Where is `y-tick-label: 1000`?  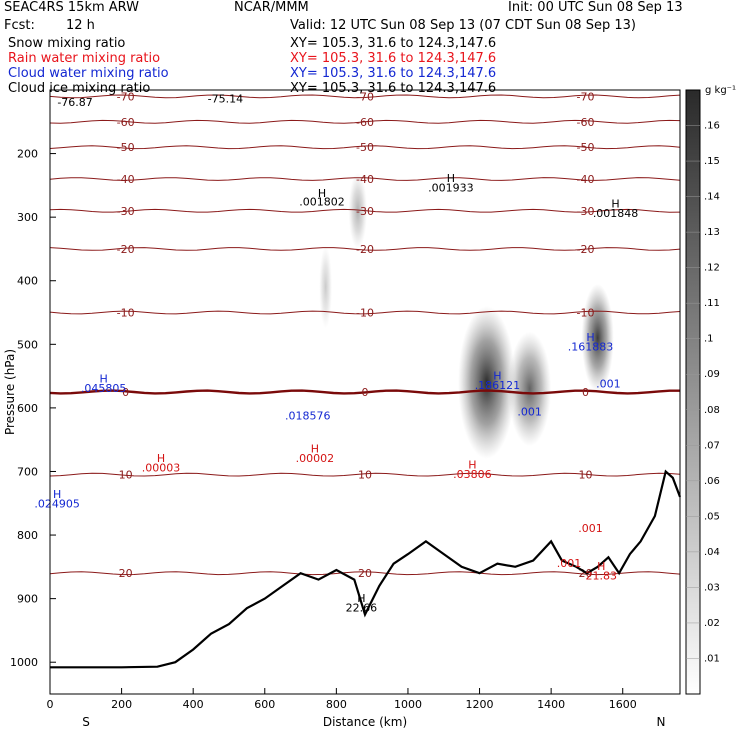 y-tick-label: 1000 is located at coordinates (24, 662).